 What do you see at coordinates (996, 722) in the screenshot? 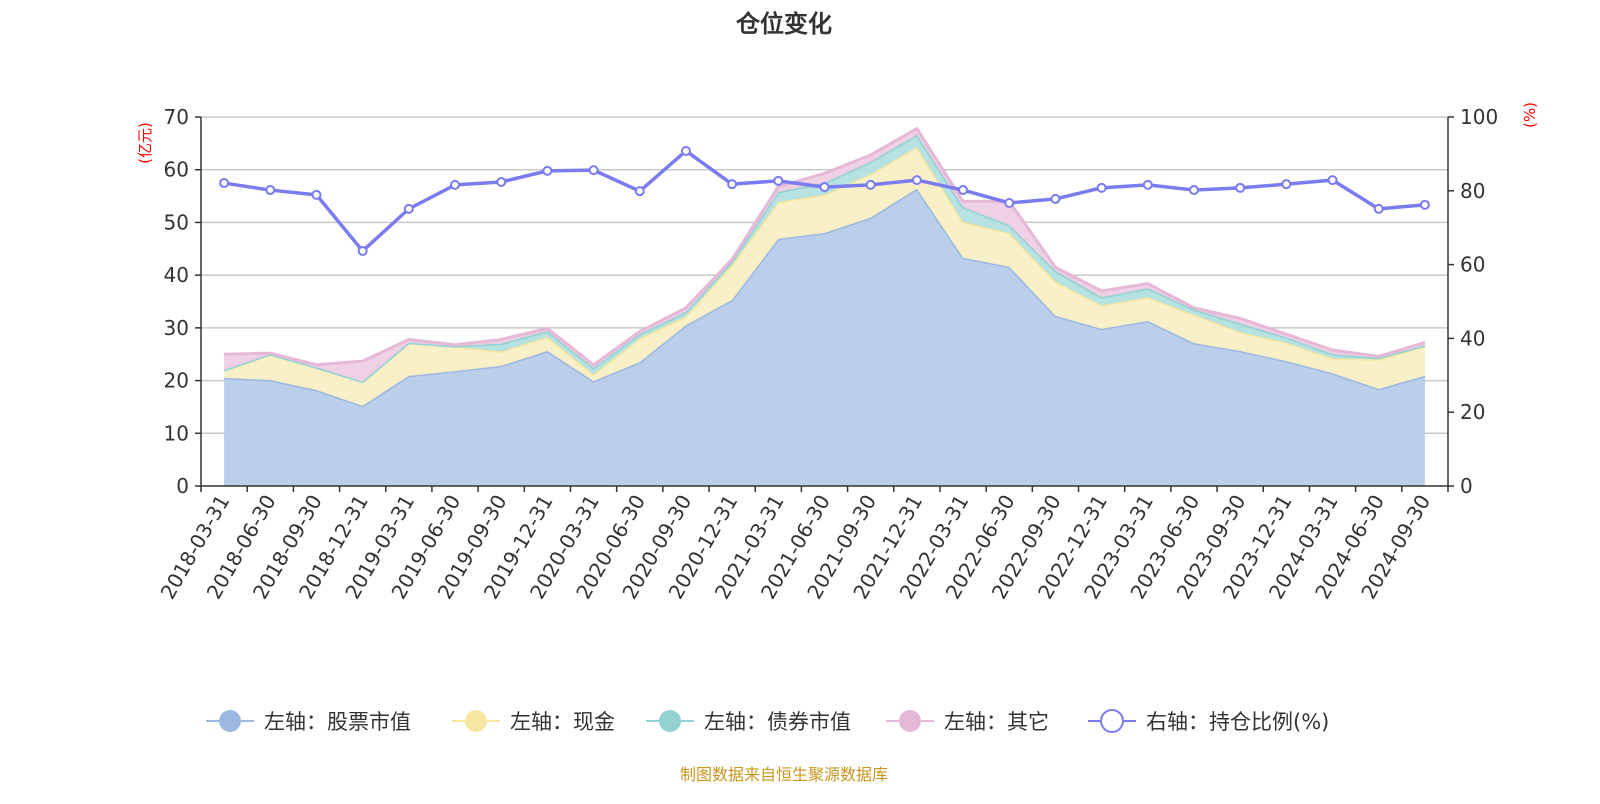
I see `legend-label: 左轴：其它` at bounding box center [996, 722].